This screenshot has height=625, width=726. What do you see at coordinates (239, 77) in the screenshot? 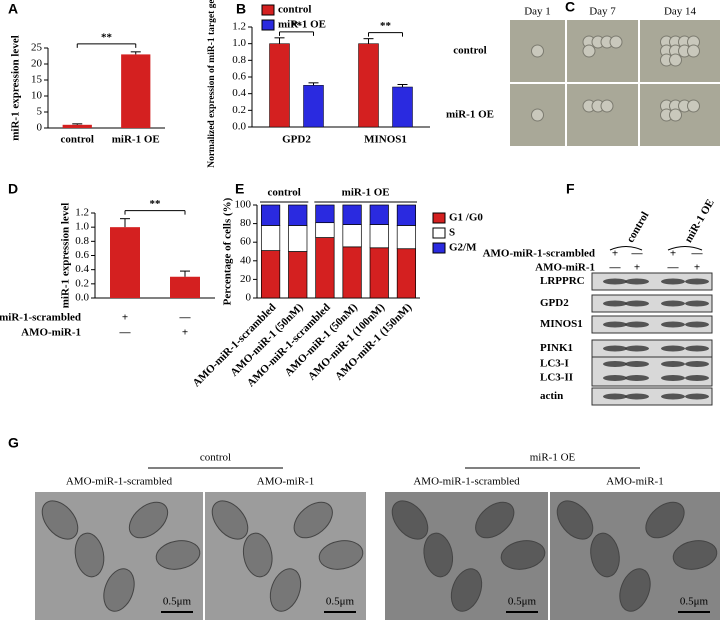
I see `y-tick-label: 0.6` at bounding box center [239, 77].